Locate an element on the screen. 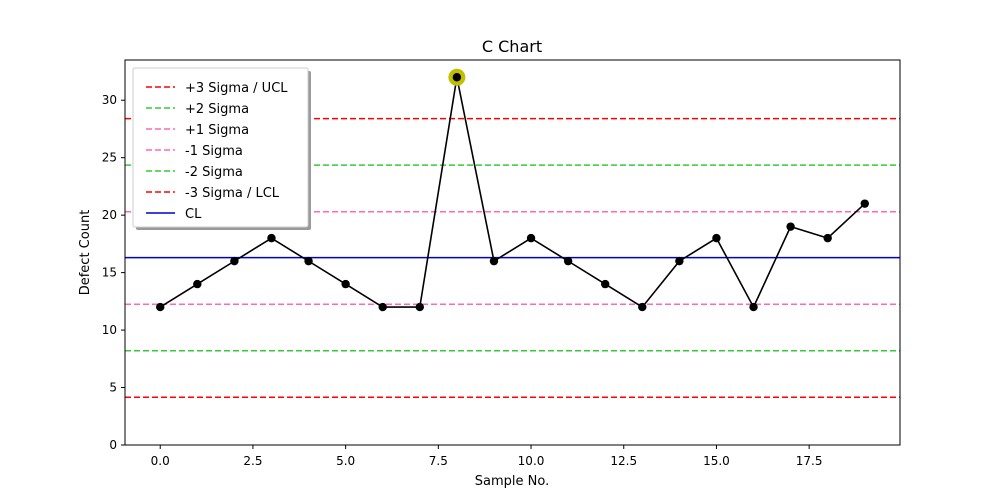 Image resolution: width=1000 pixels, height=500 pixels. y-tick-label: 10 is located at coordinates (109, 330).